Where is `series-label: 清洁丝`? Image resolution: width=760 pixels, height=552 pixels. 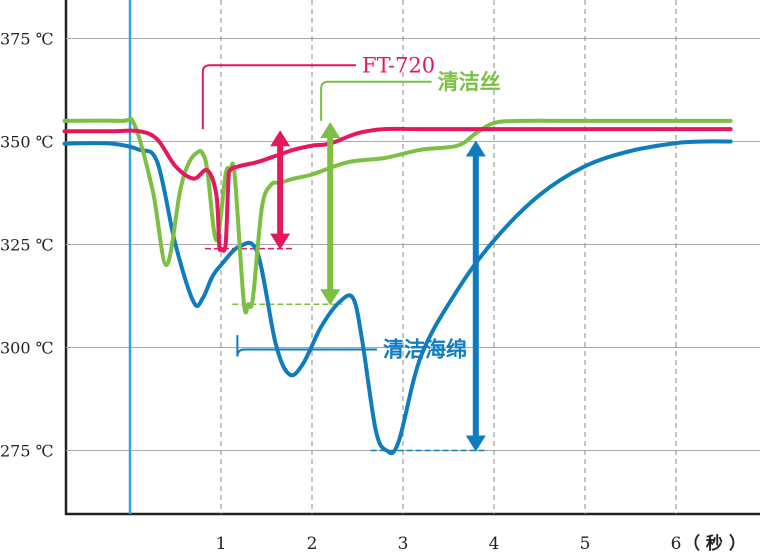 series-label: 清洁丝 is located at coordinates (469, 82).